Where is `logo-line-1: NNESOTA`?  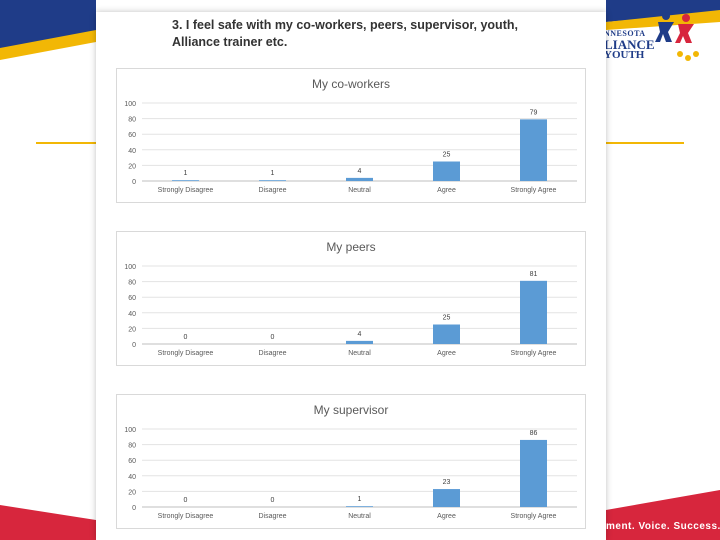 logo-line-1: NNESOTA is located at coordinates (625, 33).